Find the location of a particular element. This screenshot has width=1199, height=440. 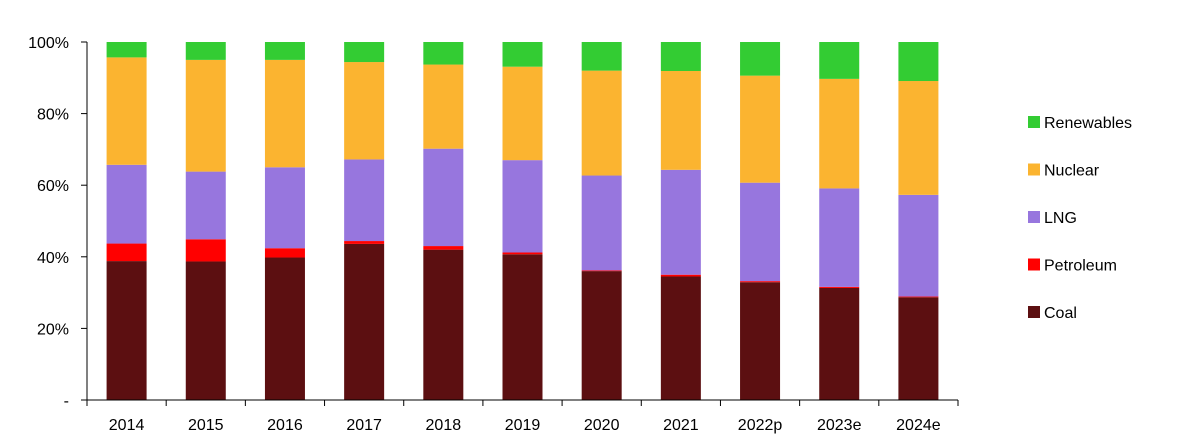

bar-nuclear-2021 is located at coordinates (680, 120).